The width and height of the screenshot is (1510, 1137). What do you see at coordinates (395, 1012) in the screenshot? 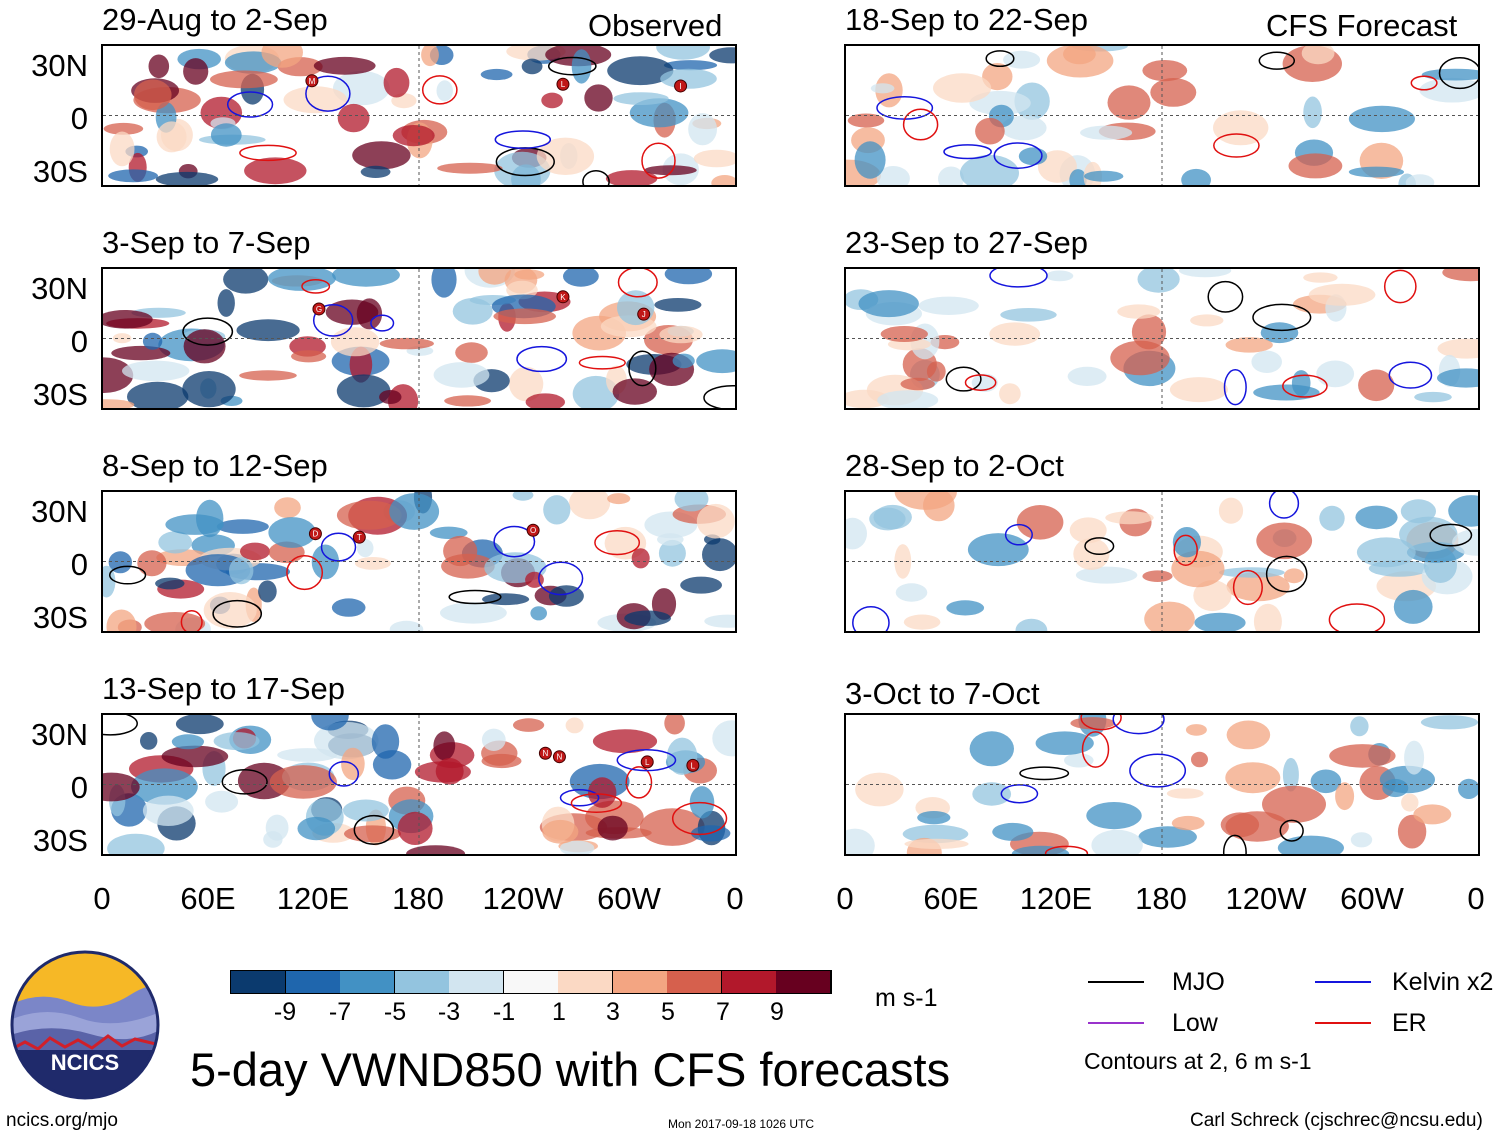
I see `colorbar-tick: -5` at bounding box center [395, 1012].